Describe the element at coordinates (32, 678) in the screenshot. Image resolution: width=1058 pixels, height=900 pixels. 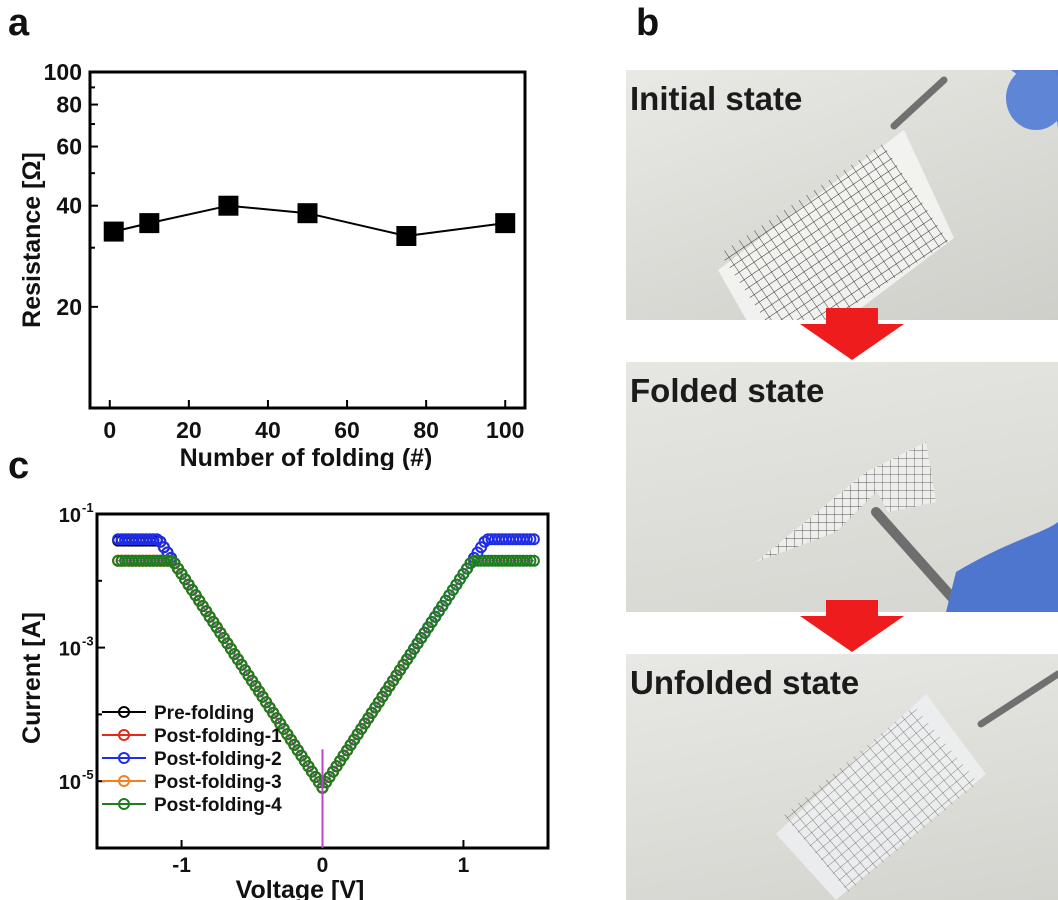
I see `chart-c-y-axis-label: Current [A]` at that location.